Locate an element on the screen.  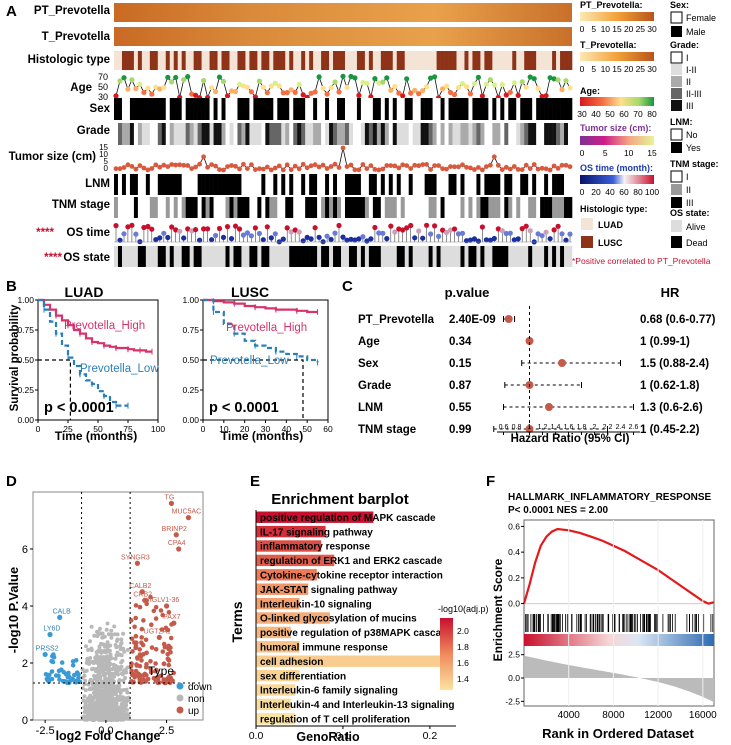
panel-label-c: C is located at coordinates (347, 286).